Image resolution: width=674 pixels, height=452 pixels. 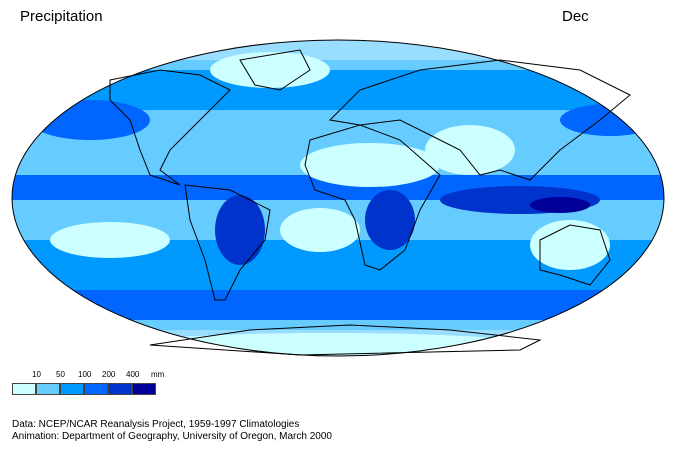 What do you see at coordinates (133, 374) in the screenshot?
I see `legend-break: 400` at bounding box center [133, 374].